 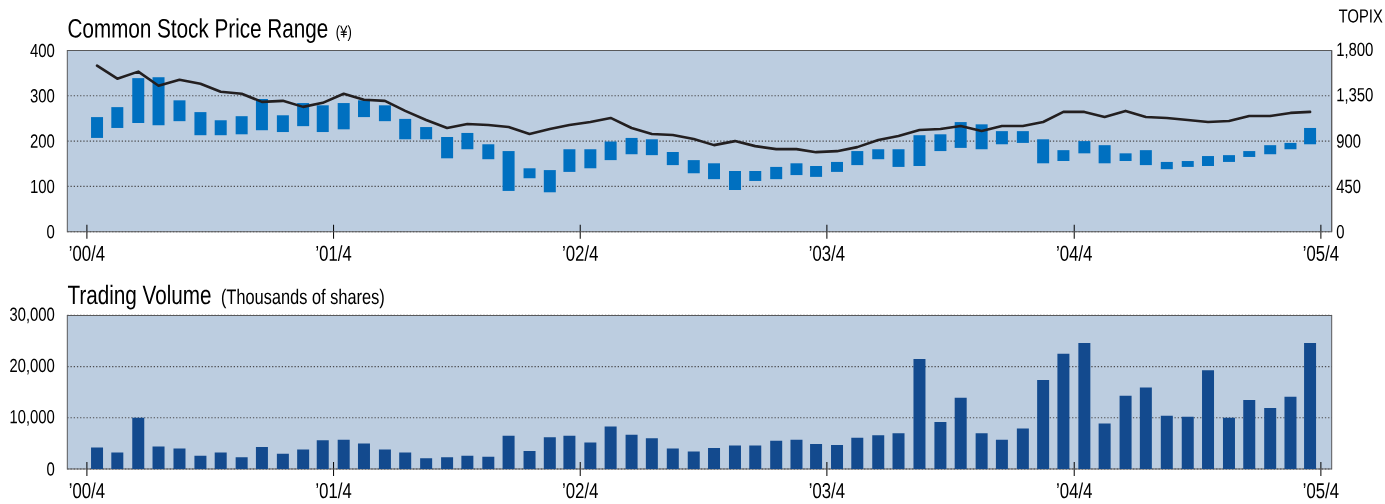 I want to click on x-tick-label: ’04/4, so click(x=1074, y=253).